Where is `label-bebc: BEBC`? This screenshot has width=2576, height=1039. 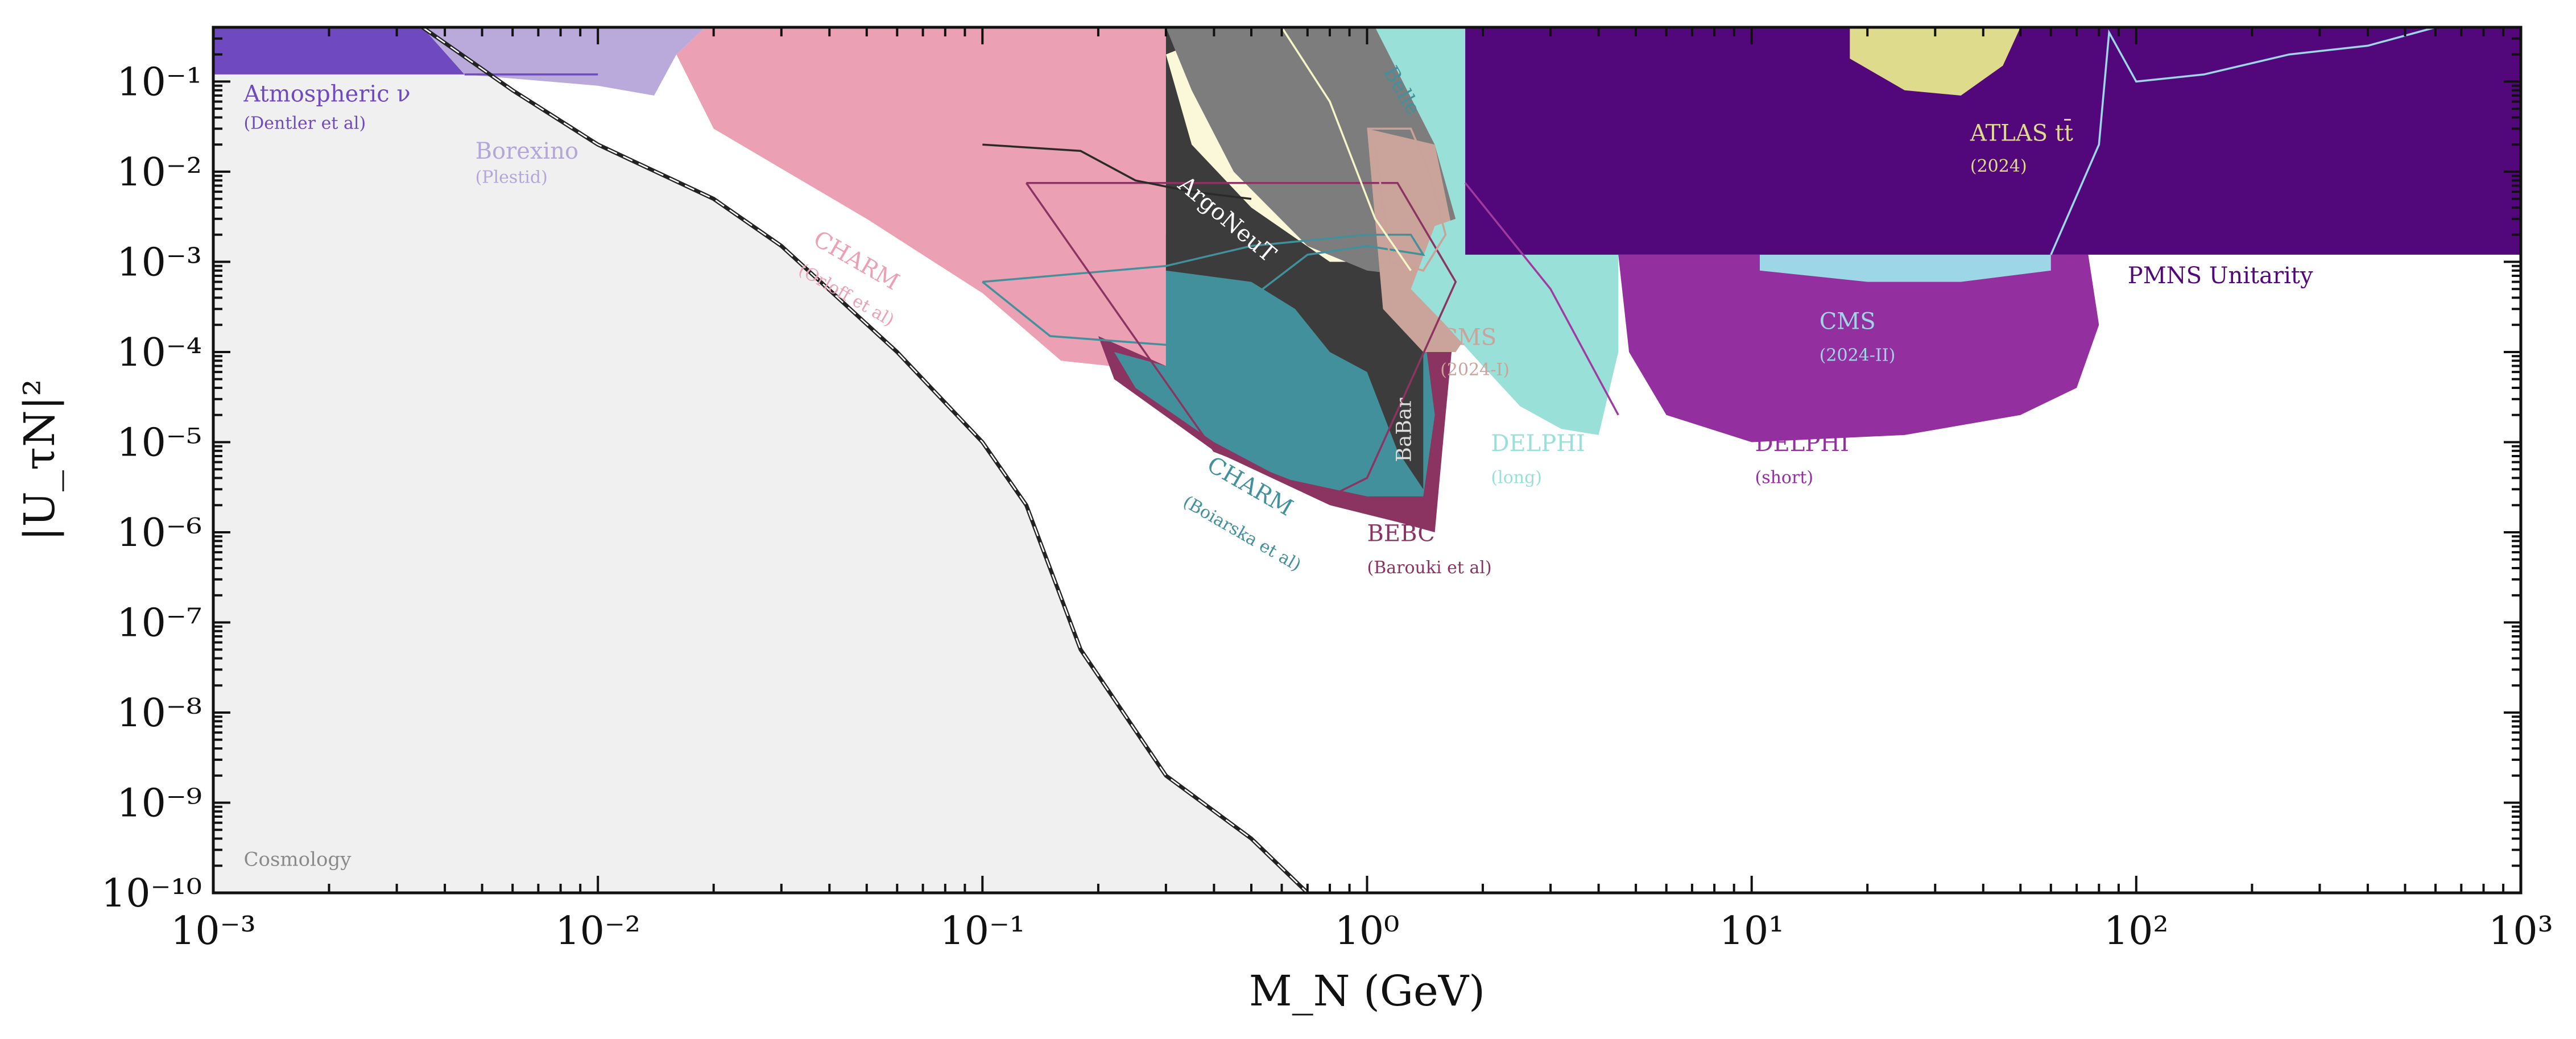 label-bebc: BEBC is located at coordinates (1401, 534).